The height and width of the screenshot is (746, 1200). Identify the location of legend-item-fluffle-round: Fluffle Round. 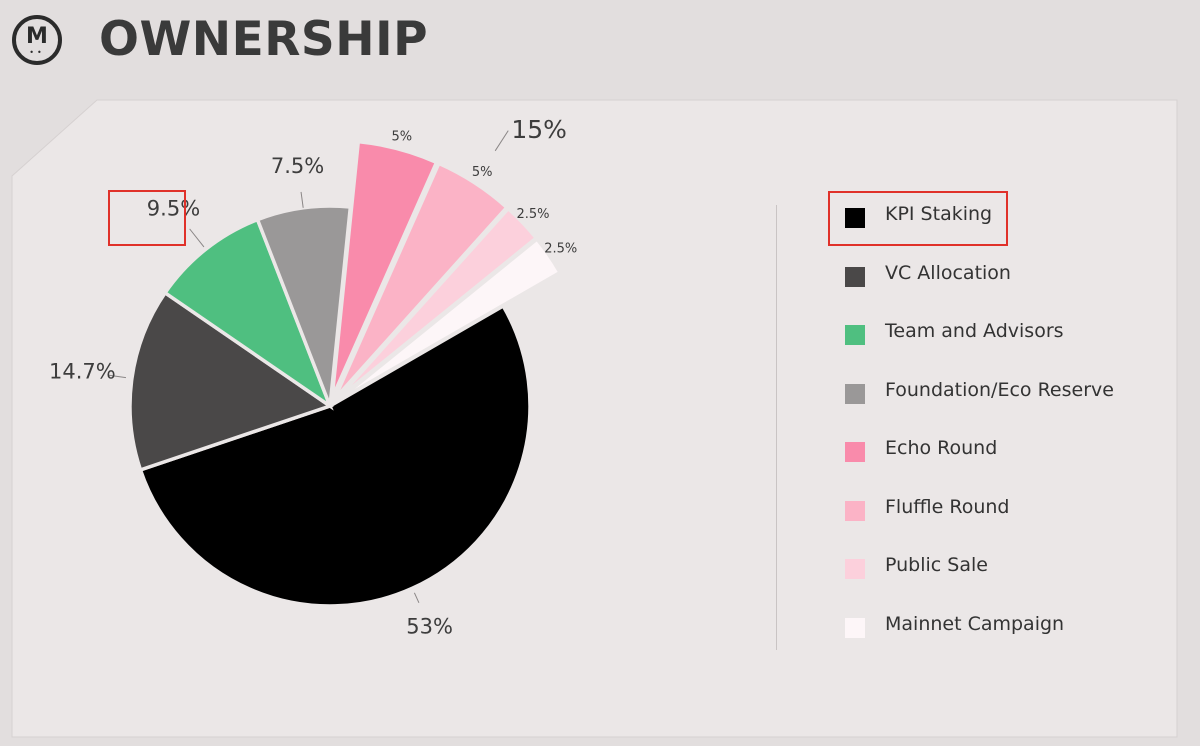
(1010, 510).